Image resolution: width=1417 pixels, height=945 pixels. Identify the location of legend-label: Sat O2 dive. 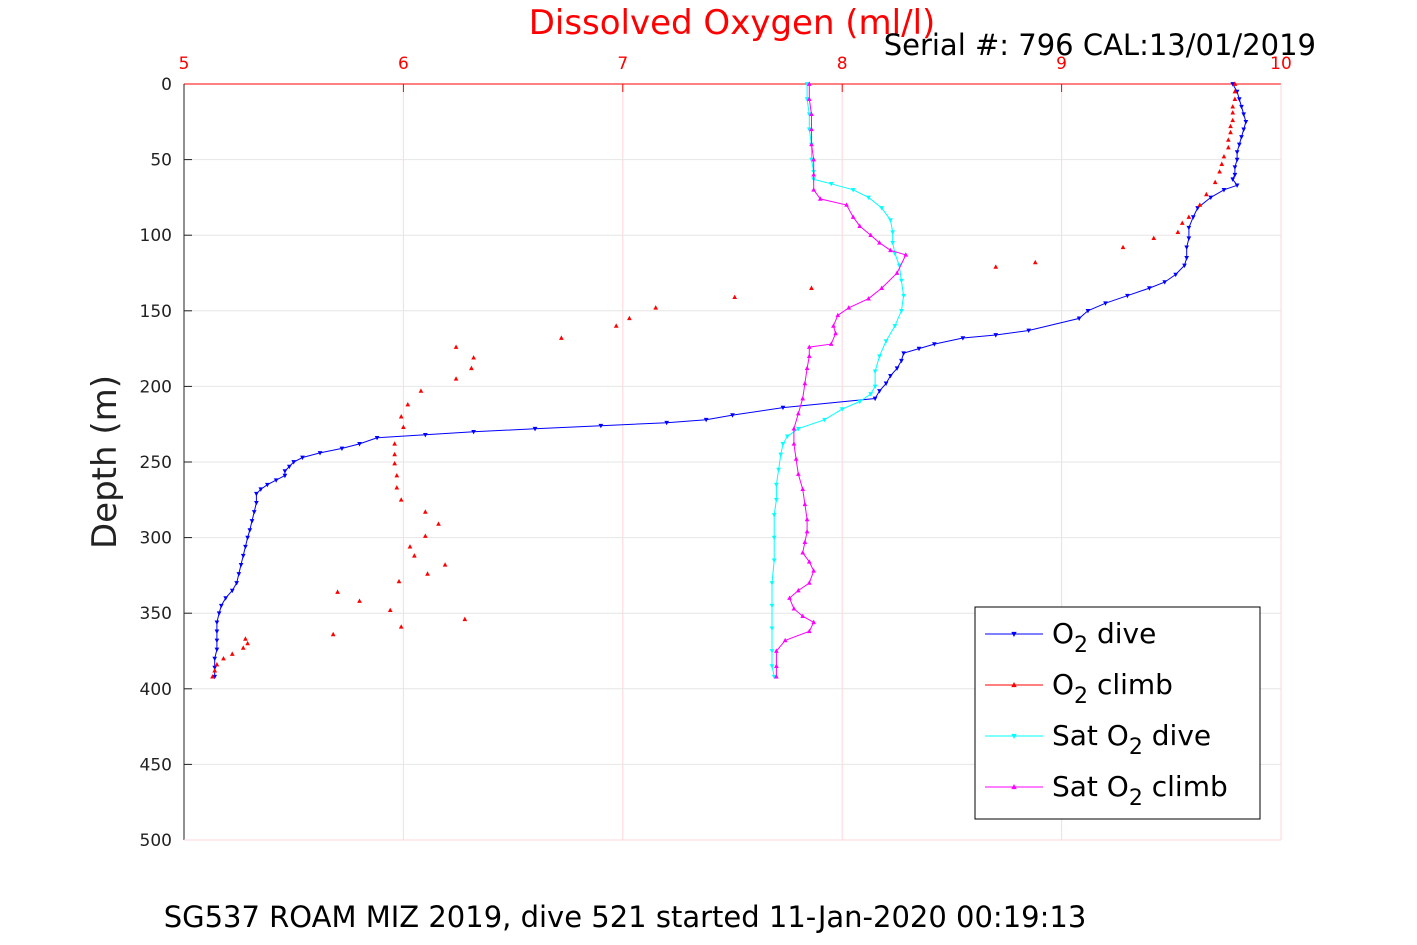
(1131, 739).